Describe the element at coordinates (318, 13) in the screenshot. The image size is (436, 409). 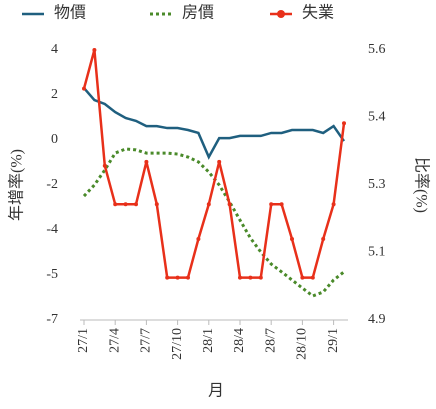
I see `legend-label: 失業` at that location.